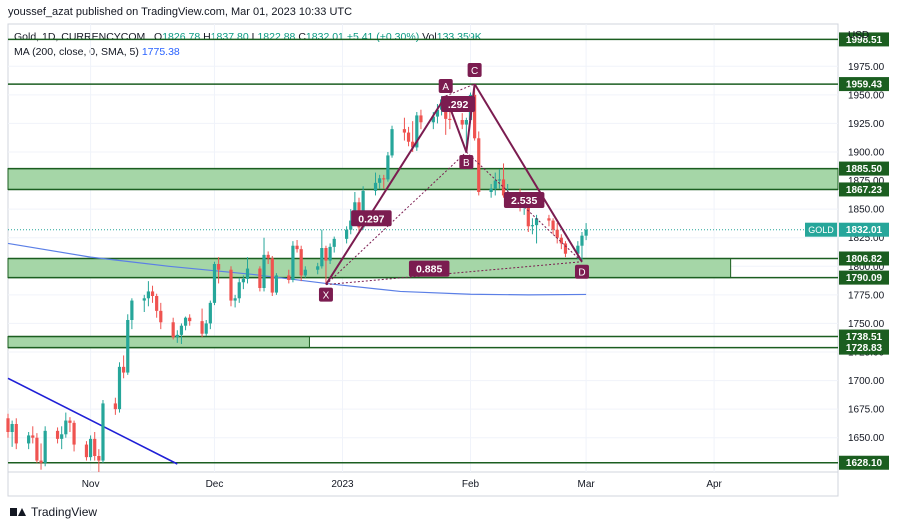 The width and height of the screenshot is (900, 528). What do you see at coordinates (402, 484) in the screenshot?
I see `time-axis: Nov Dec 2023 Feb Mar Apr` at bounding box center [402, 484].